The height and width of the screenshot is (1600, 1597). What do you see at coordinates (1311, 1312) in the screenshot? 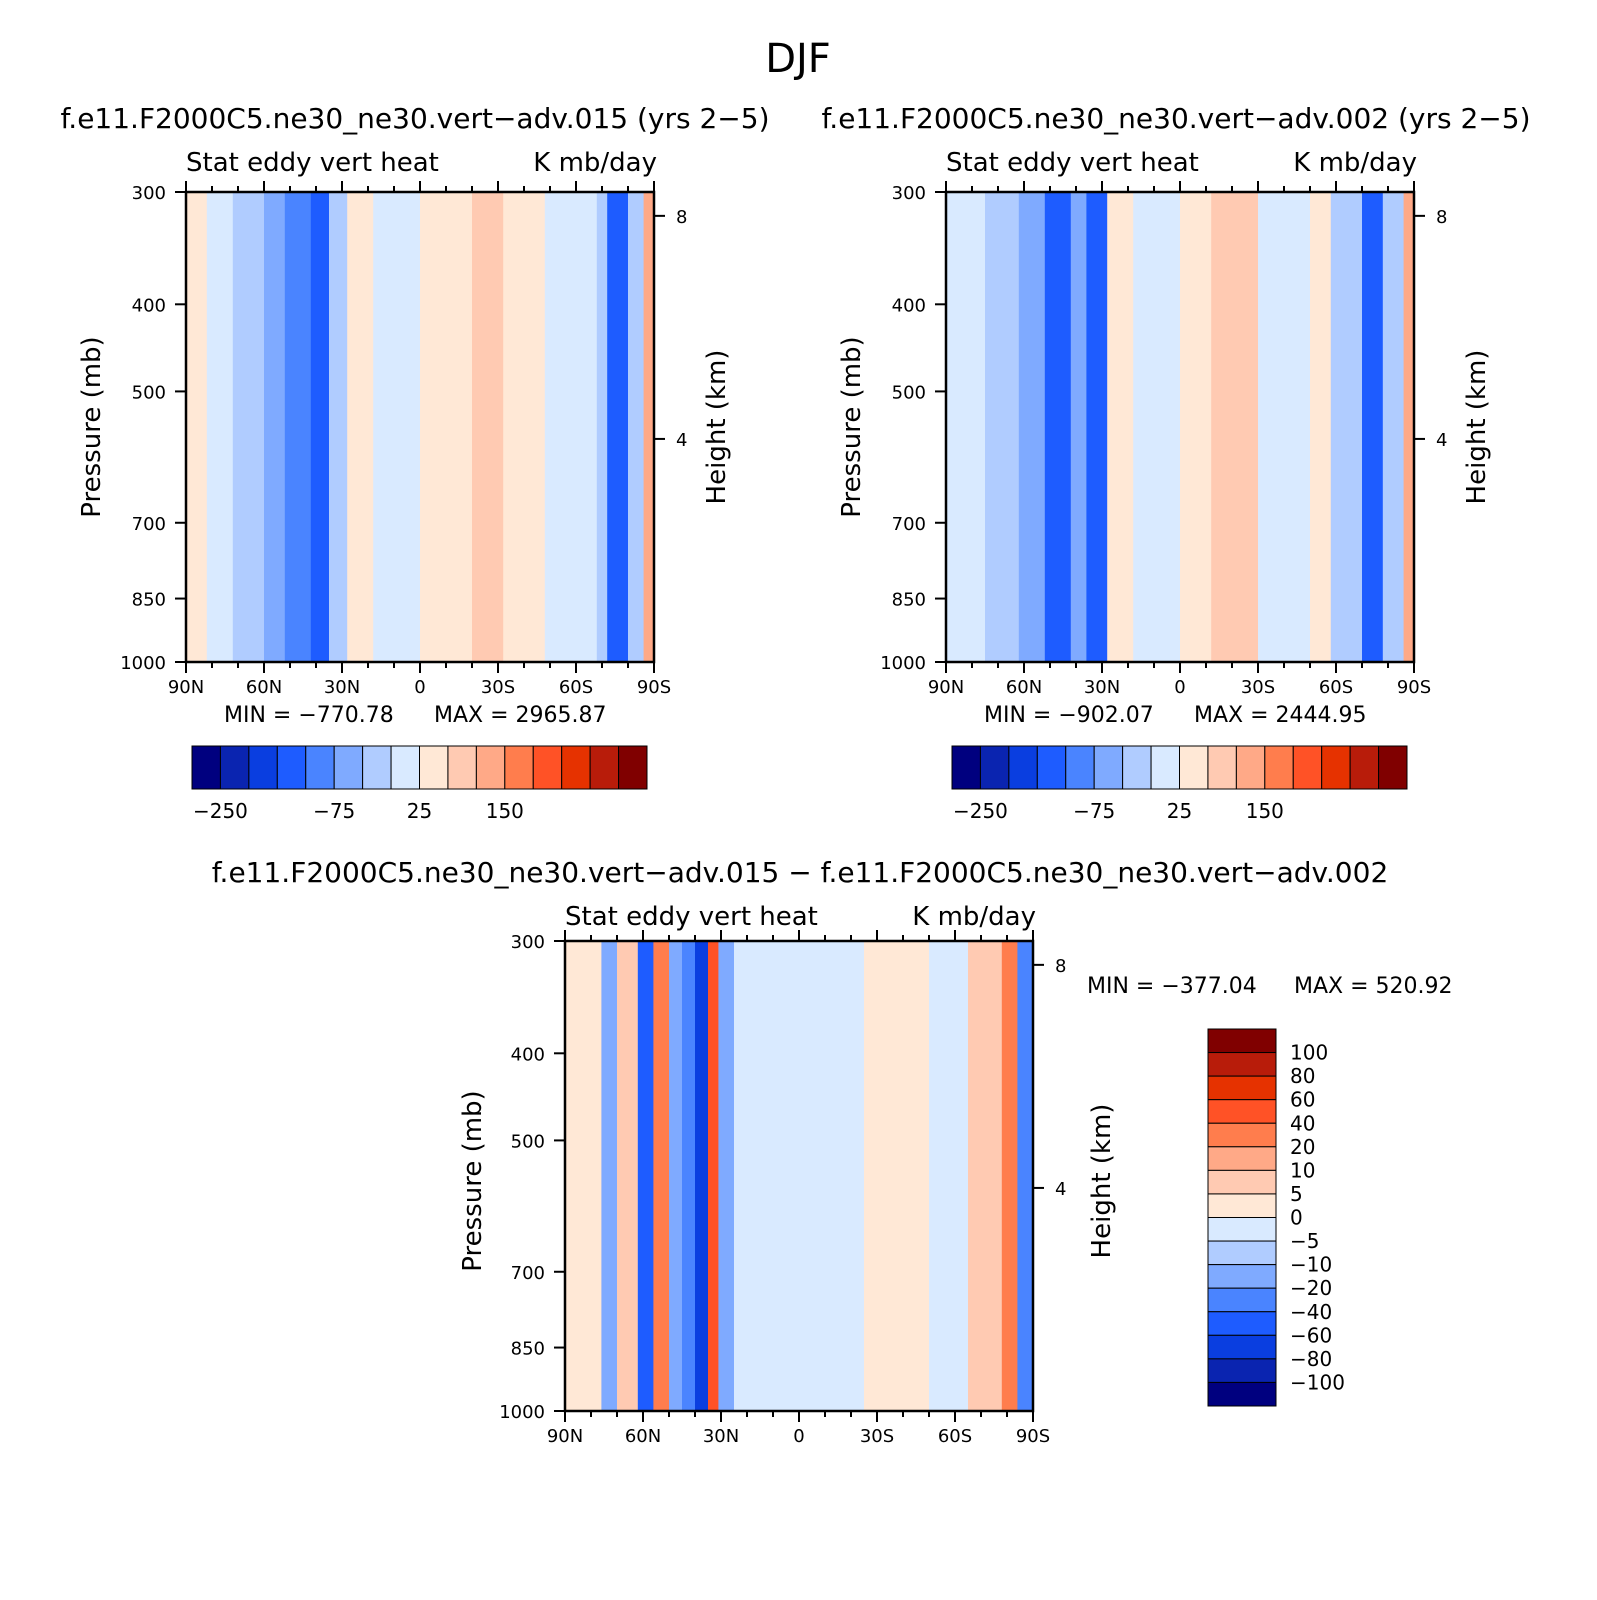
I see `colorbar-label: −40` at bounding box center [1311, 1312].